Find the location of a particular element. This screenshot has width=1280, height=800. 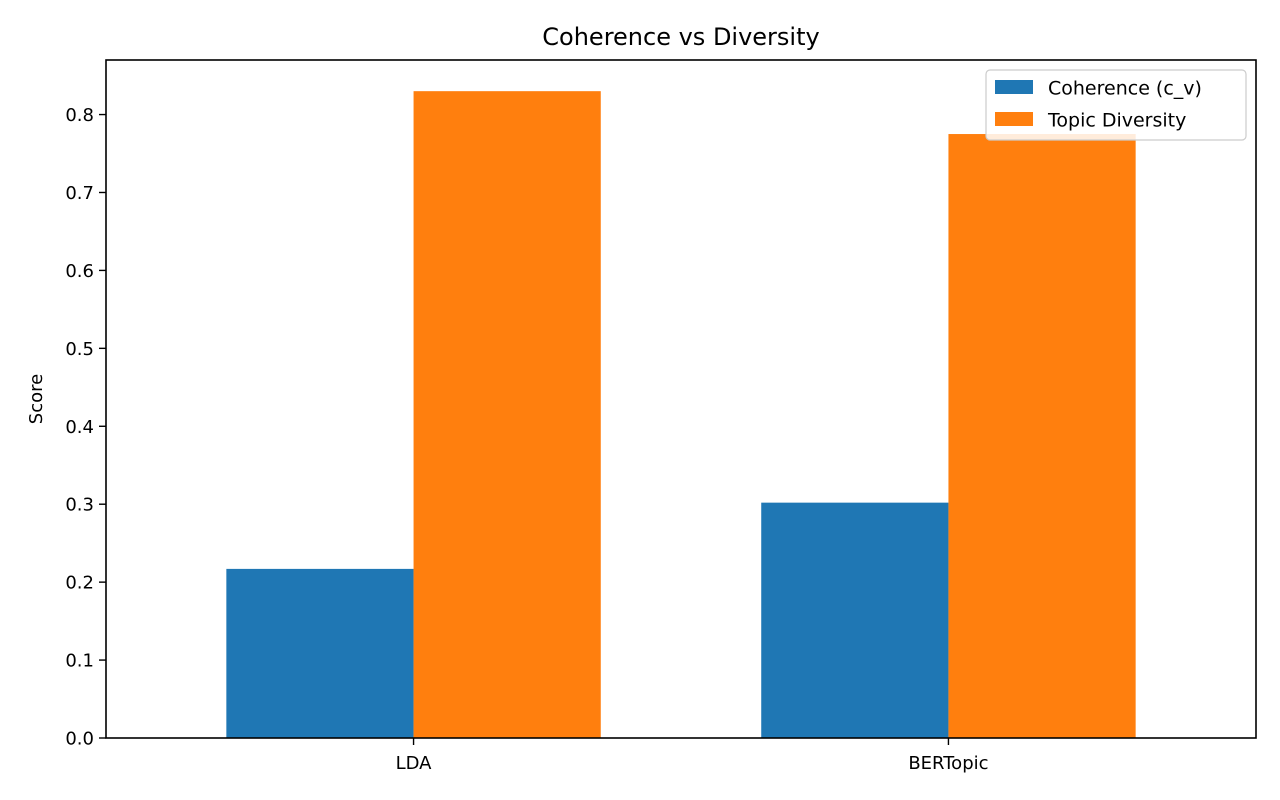

y-axis-label: Score is located at coordinates (36, 399).